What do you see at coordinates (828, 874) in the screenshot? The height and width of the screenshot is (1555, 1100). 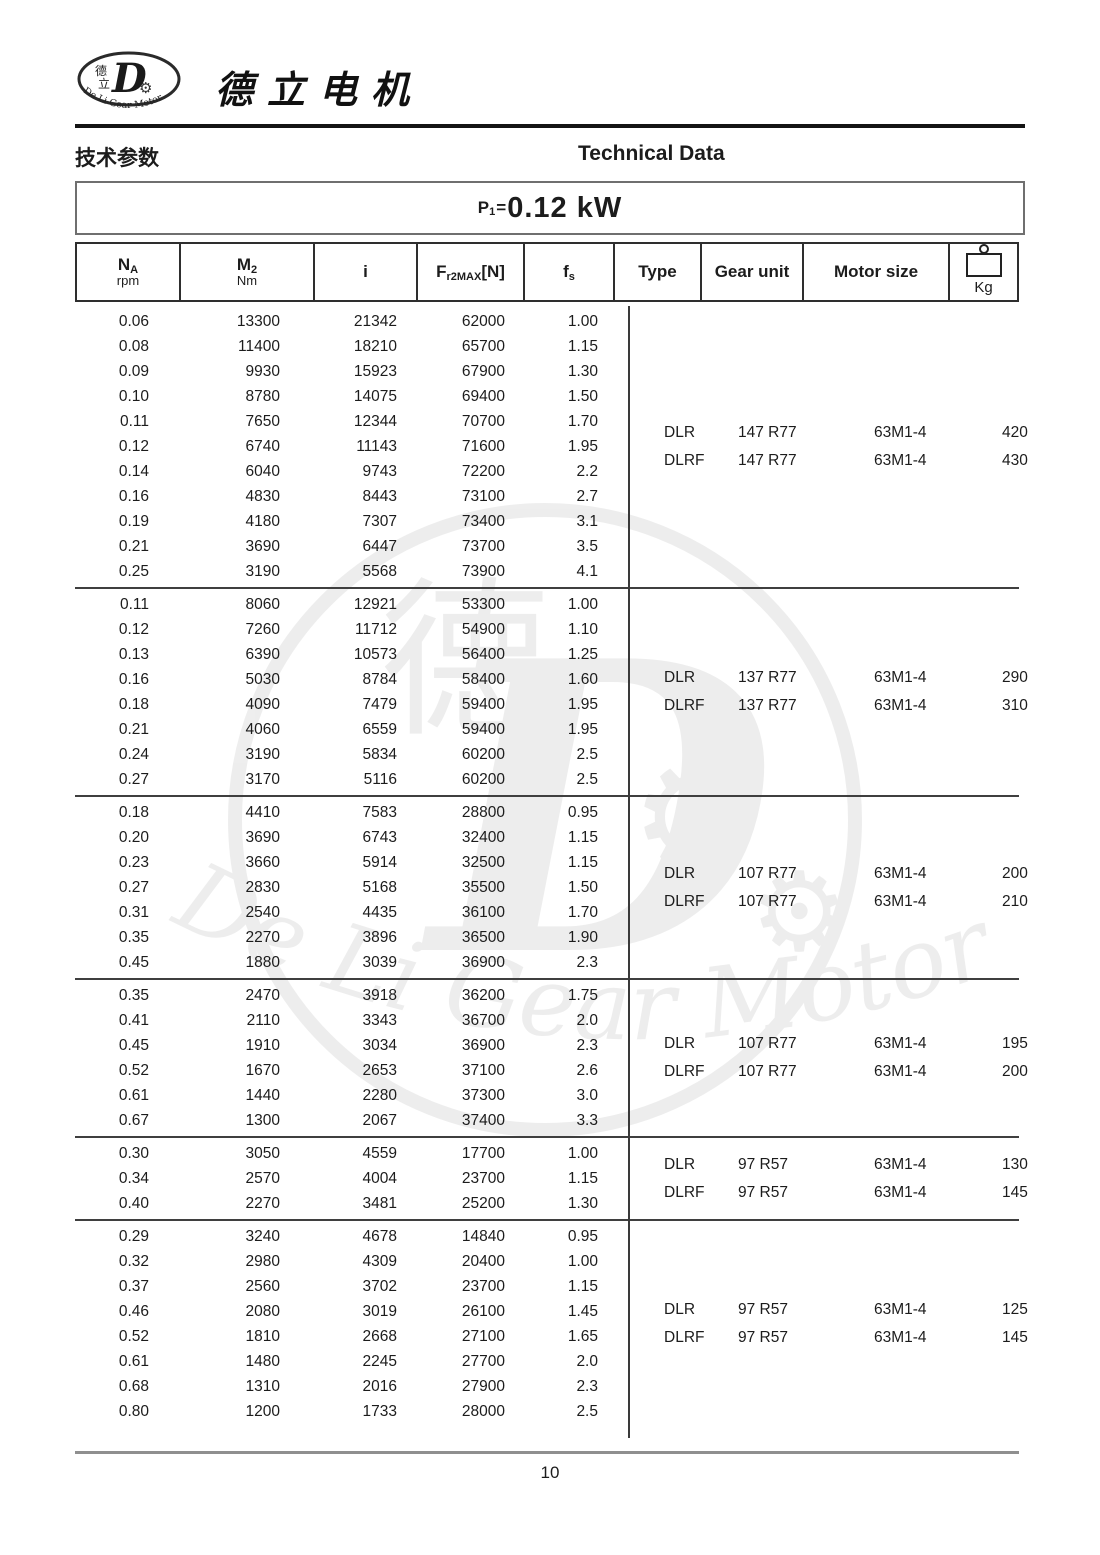 I see `variant-row: DLR 107 R77 63M1-4 200` at bounding box center [828, 874].